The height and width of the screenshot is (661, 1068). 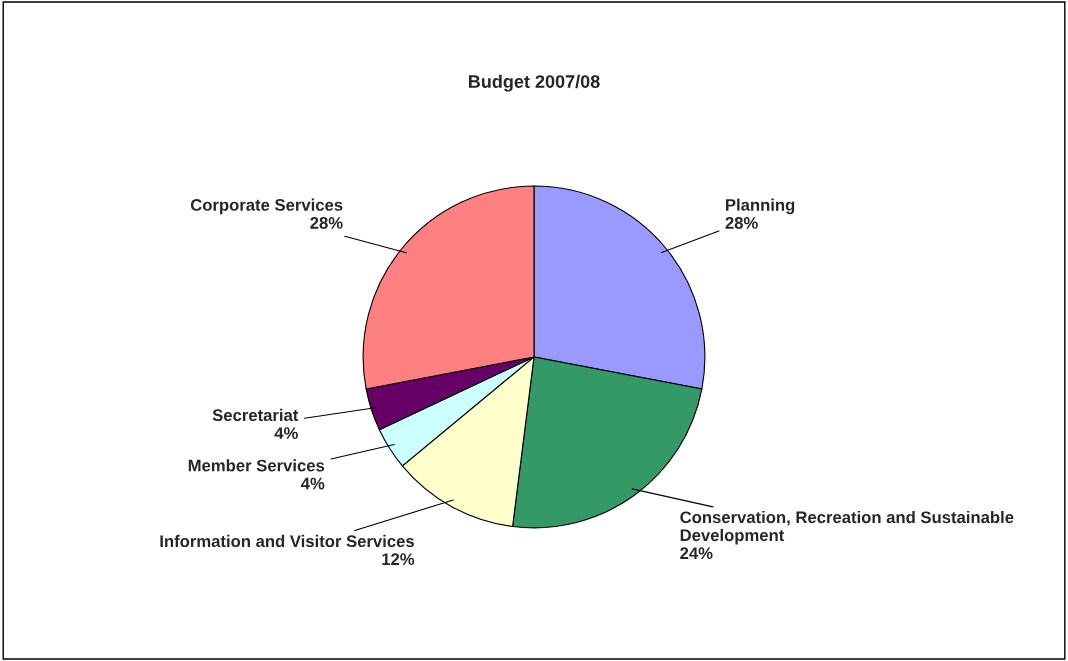 What do you see at coordinates (266, 206) in the screenshot?
I see `slice-label: Corporate Services` at bounding box center [266, 206].